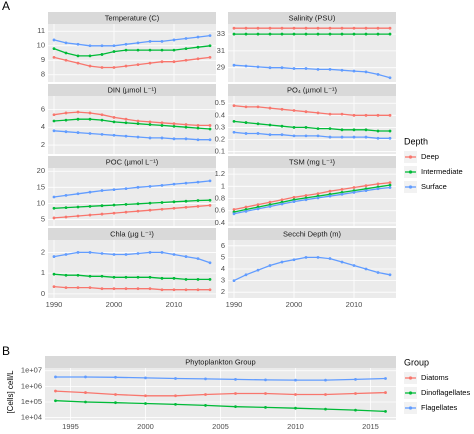  I want to click on y-tick-label: 20, so click(41, 170).